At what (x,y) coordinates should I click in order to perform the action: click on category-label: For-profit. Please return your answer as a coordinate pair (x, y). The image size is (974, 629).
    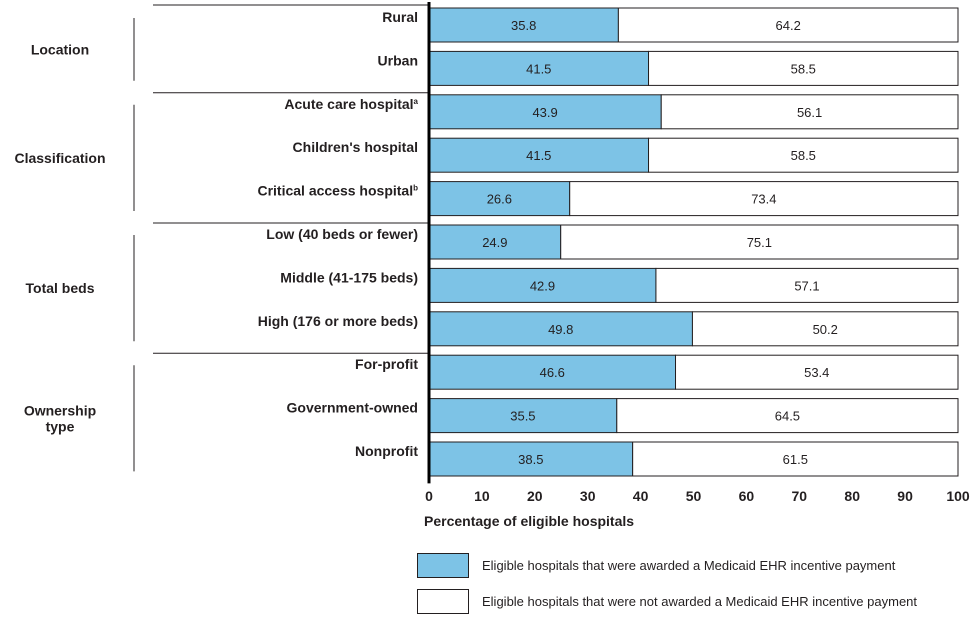
    Looking at the image, I should click on (386, 364).